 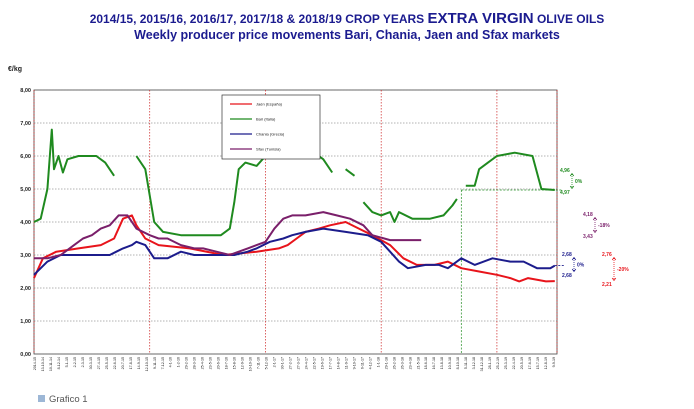 I want to click on bari-annotation-top: 4,96, so click(x=565, y=171).